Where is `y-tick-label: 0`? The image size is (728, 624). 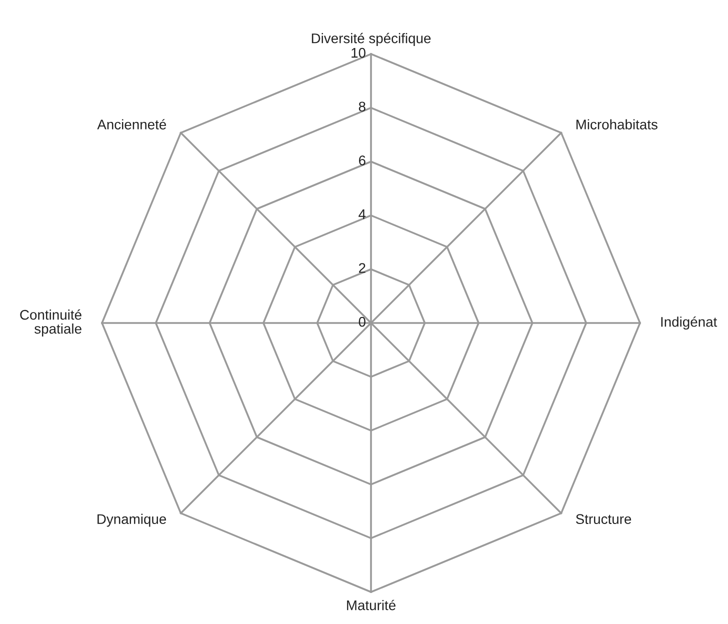
y-tick-label: 0 is located at coordinates (362, 321).